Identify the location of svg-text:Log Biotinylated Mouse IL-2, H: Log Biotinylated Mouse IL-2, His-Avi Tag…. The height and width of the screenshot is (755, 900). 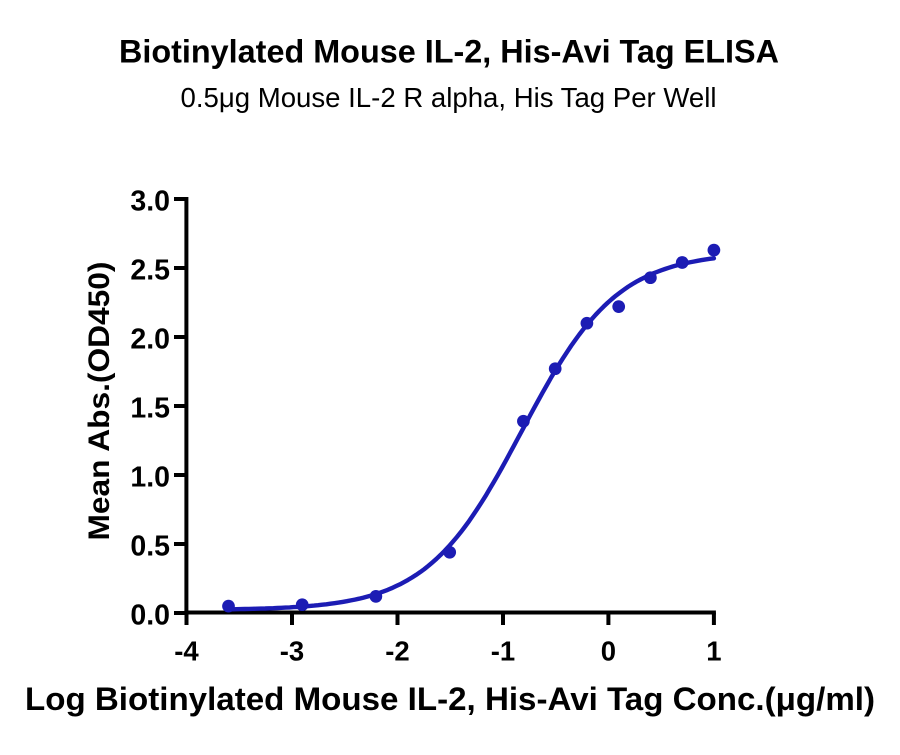
(450, 699).